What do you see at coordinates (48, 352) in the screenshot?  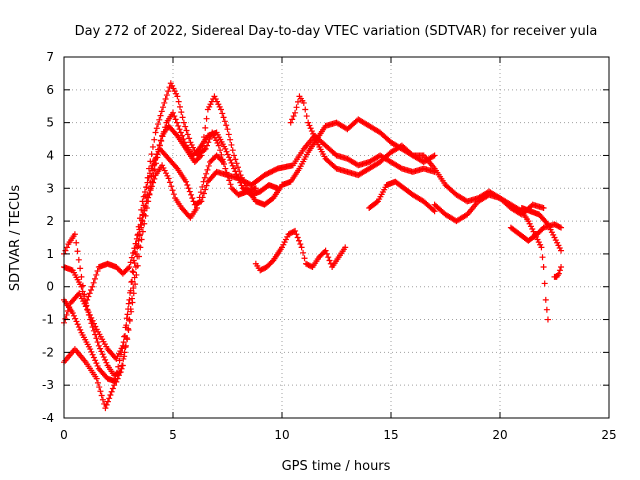 I see `y-tick-label: -2` at bounding box center [48, 352].